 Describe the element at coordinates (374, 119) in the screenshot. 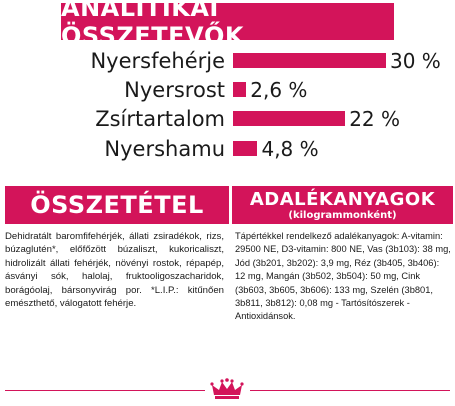

I see `row-value: 22 %` at that location.